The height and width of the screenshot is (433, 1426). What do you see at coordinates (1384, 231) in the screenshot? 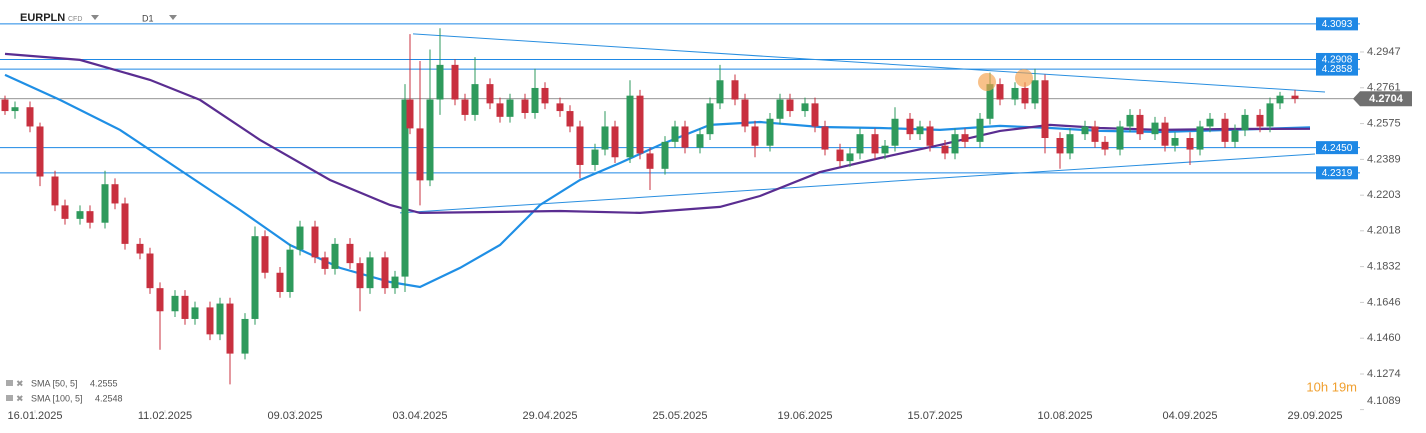
I see `y-tick-label: 4.2018` at bounding box center [1384, 231].